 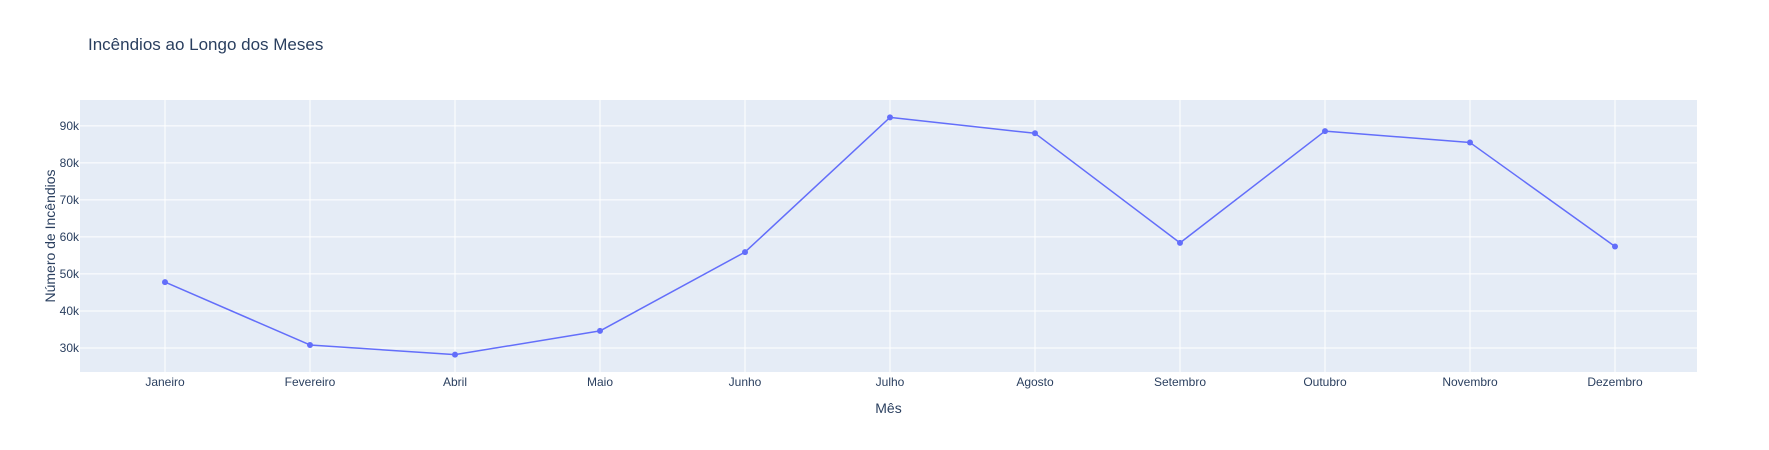 I want to click on x-tick-label: Setembro, so click(x=1180, y=382).